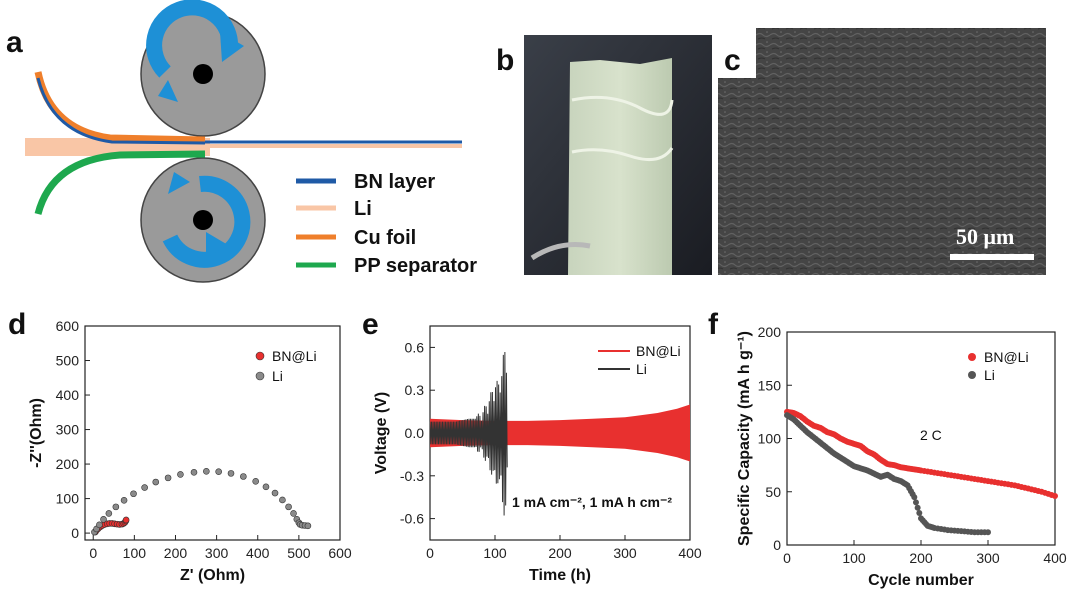  I want to click on series-band-bnli, so click(560, 433).